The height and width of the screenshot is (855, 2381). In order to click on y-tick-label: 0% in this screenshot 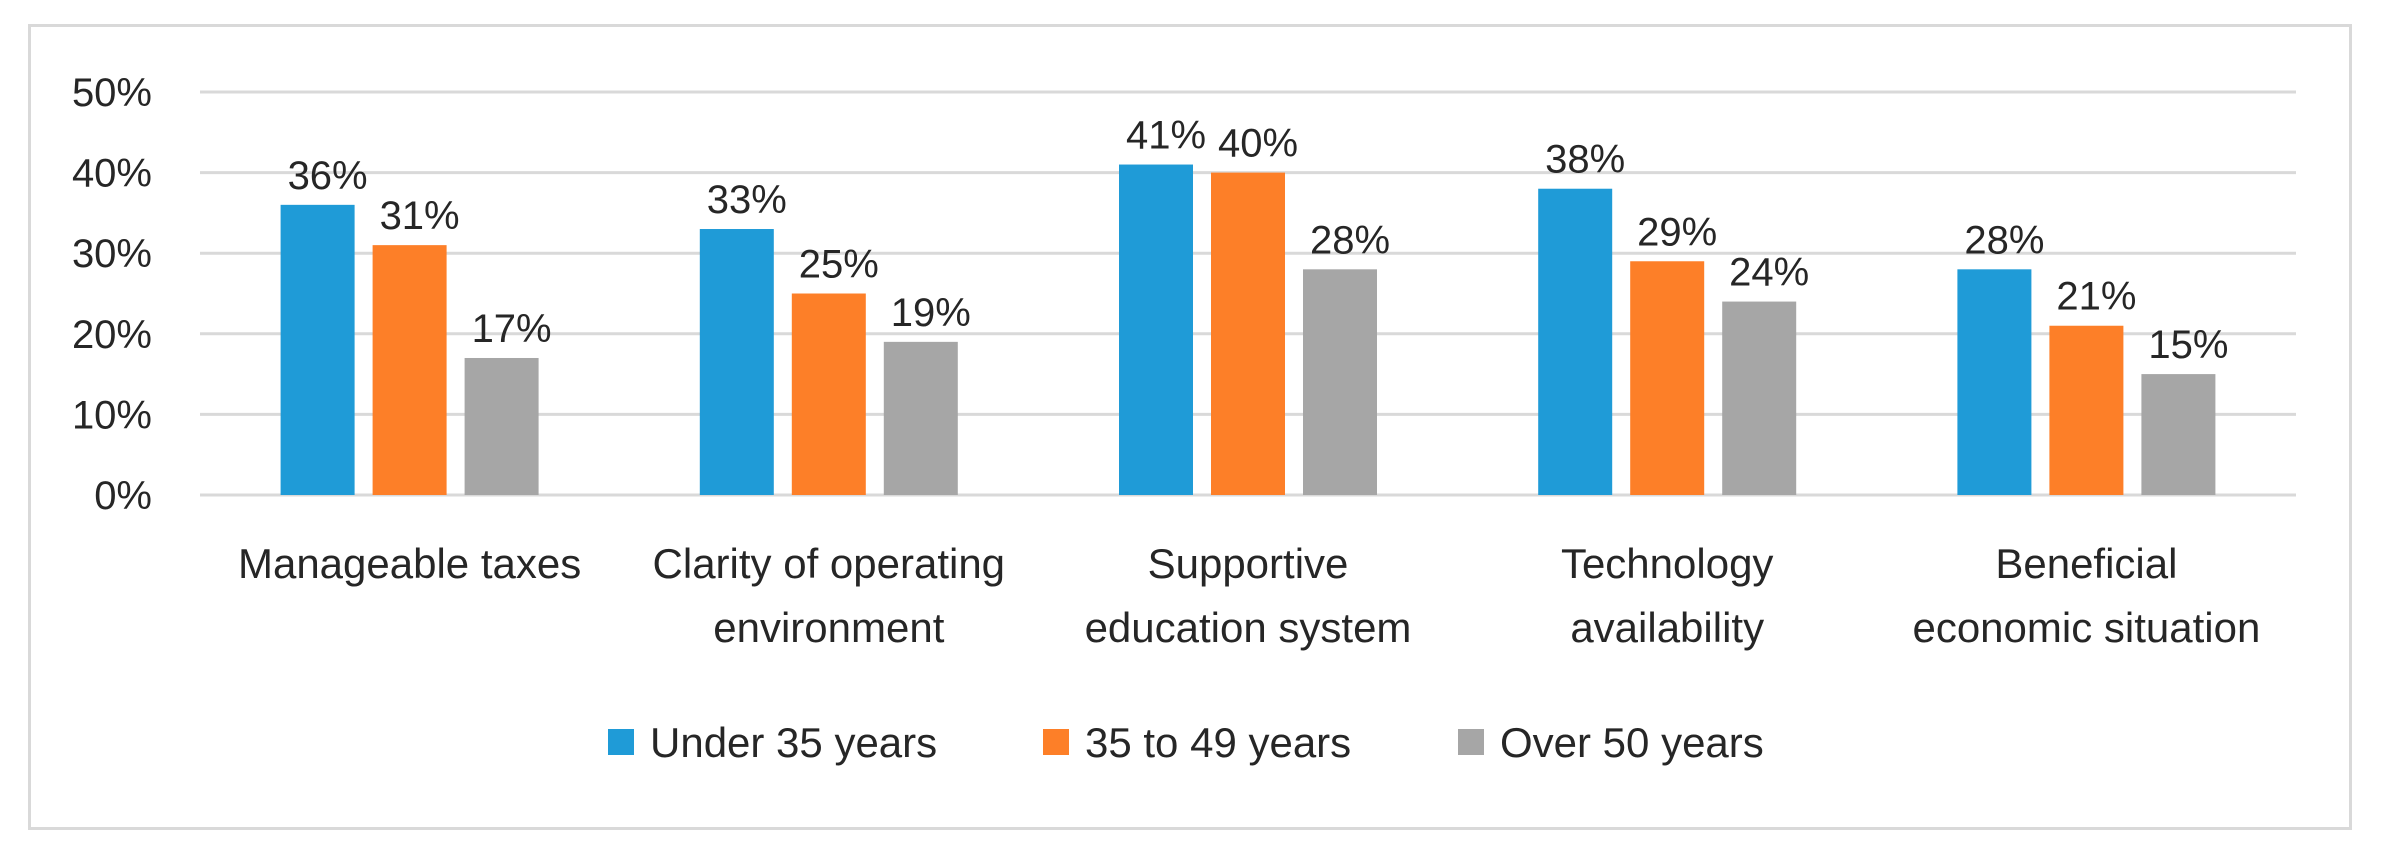, I will do `click(123, 496)`.